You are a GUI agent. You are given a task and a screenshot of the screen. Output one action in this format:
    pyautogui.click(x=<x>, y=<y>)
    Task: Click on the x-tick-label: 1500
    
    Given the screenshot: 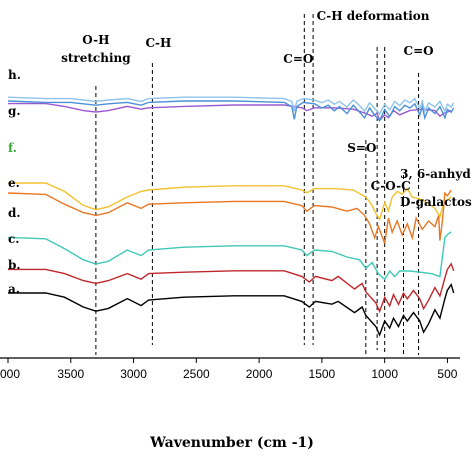 What is the action you would take?
    pyautogui.click(x=322, y=374)
    